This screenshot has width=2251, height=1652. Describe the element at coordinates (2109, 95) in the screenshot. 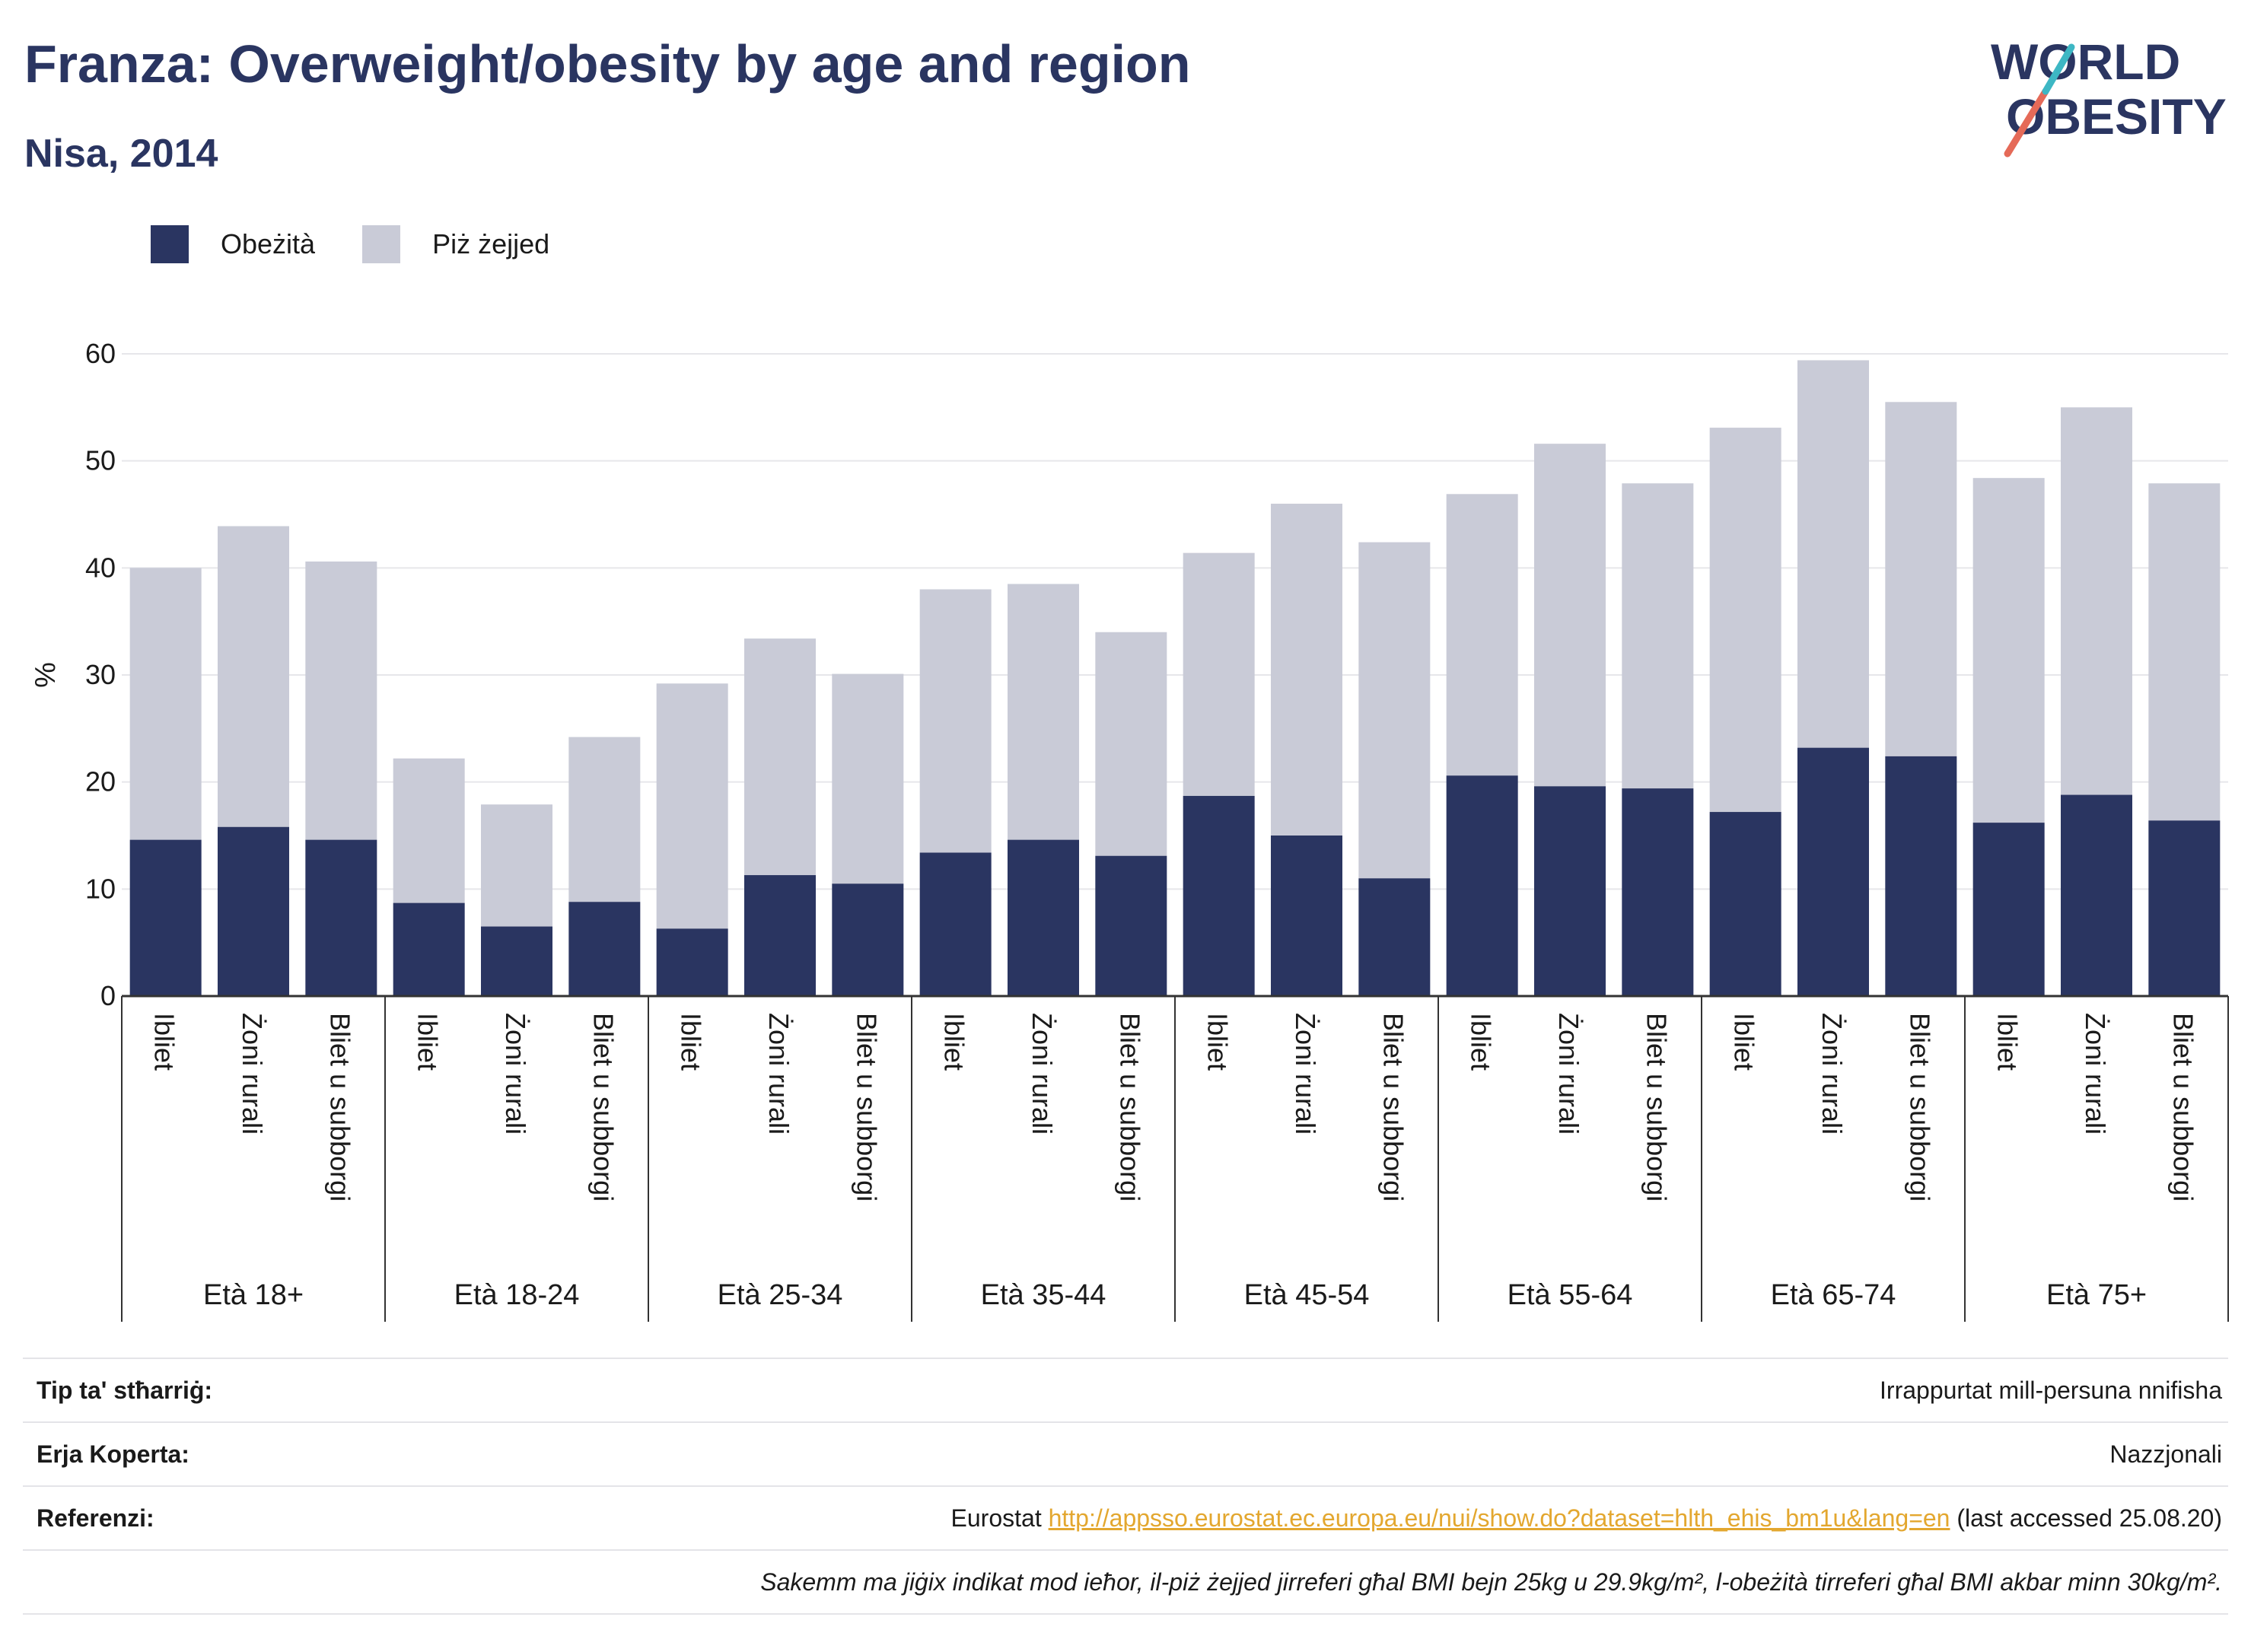

I see `world-obesity-logo: WORLD OBESITY` at that location.